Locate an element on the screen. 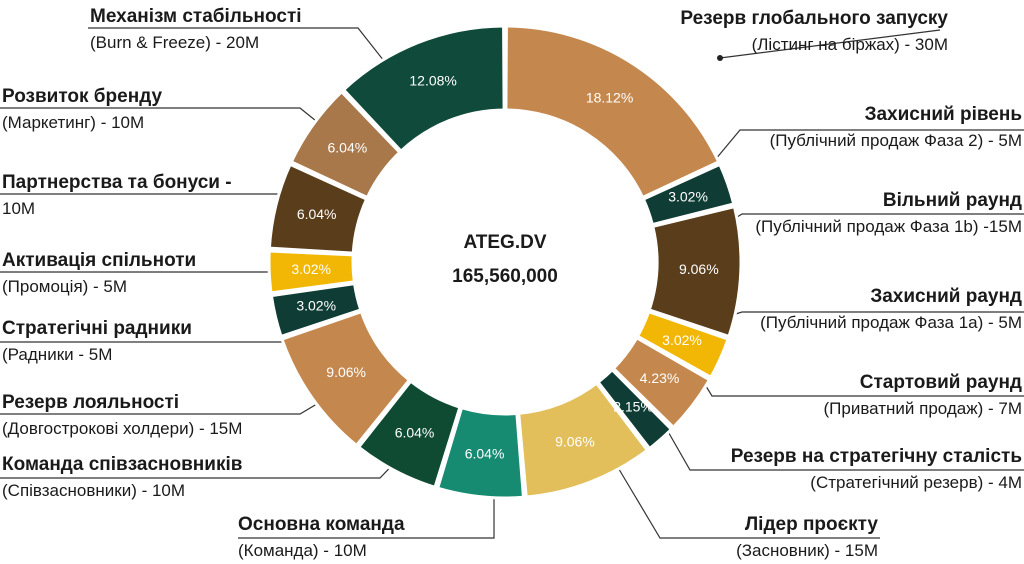 The width and height of the screenshot is (1024, 564). legend-advisors: Стратегічні радники (Радники - 5М is located at coordinates (97, 342).